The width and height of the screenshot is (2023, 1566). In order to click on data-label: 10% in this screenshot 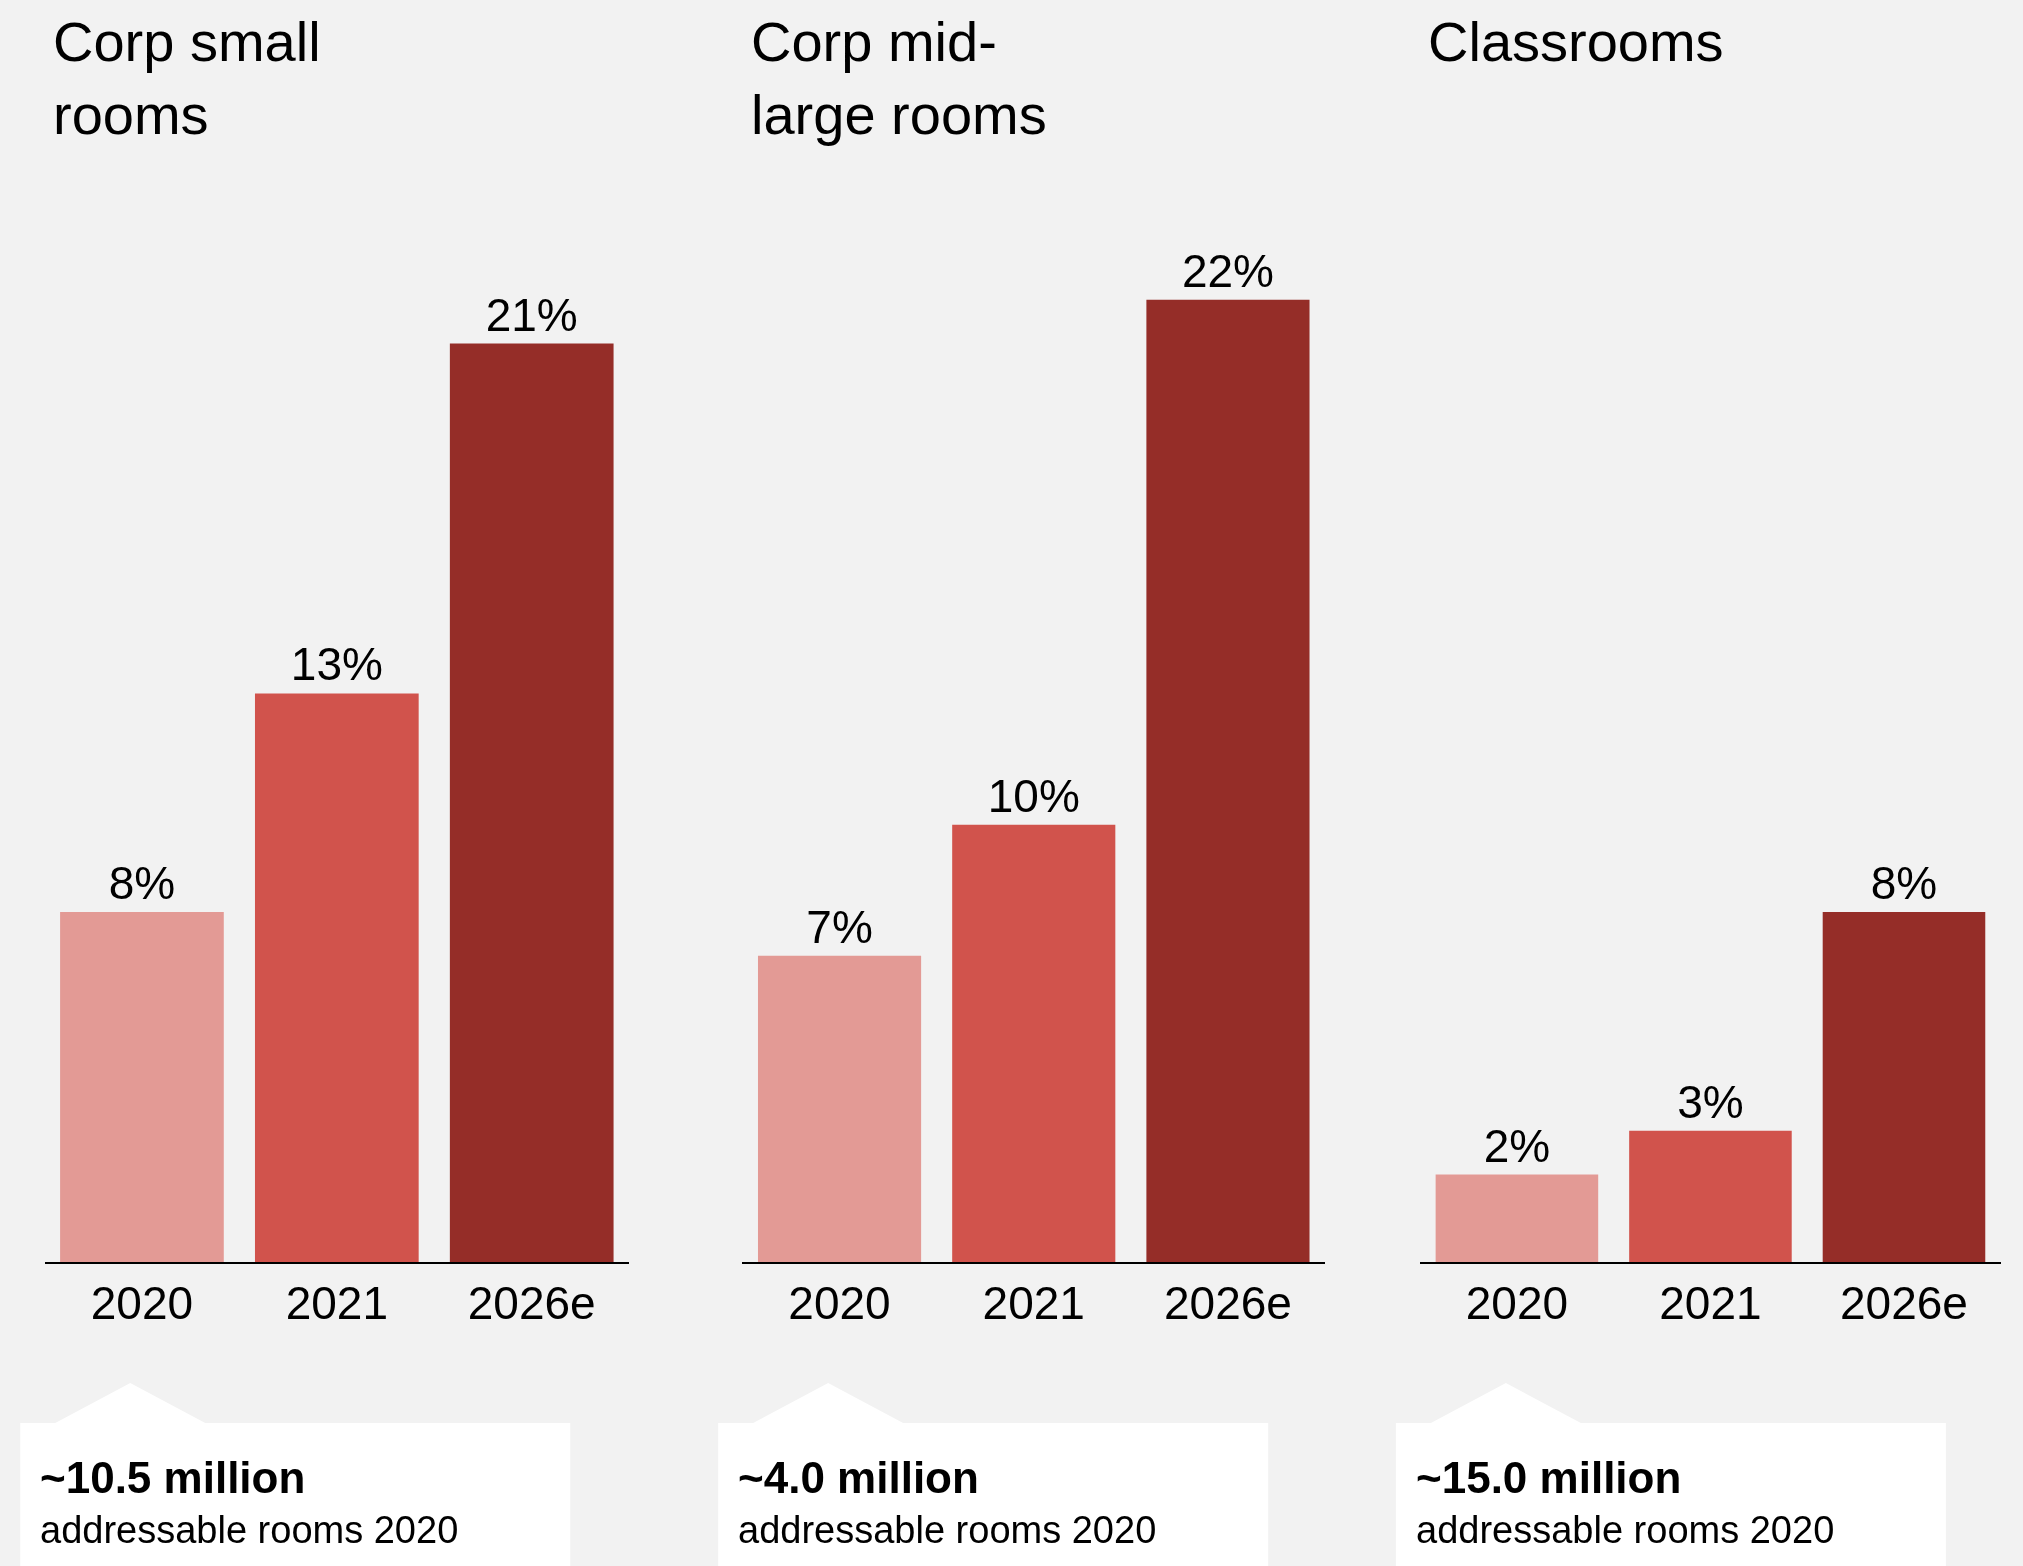, I will do `click(1033, 795)`.